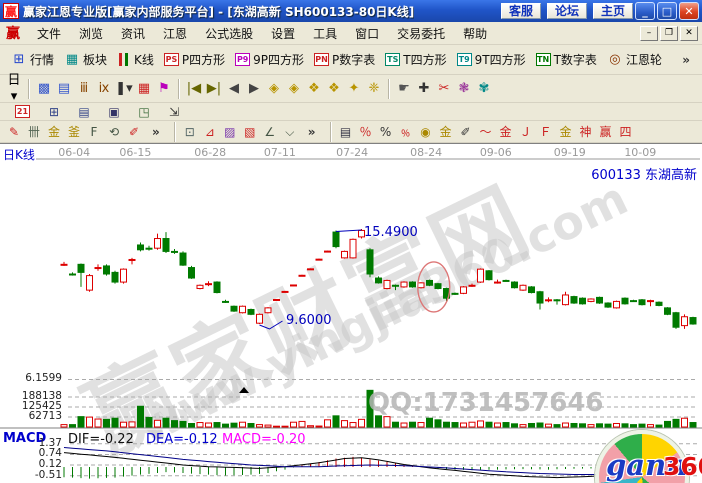 The height and width of the screenshot is (483, 702). I want to click on t-table-button-label: T数字表, so click(575, 60).